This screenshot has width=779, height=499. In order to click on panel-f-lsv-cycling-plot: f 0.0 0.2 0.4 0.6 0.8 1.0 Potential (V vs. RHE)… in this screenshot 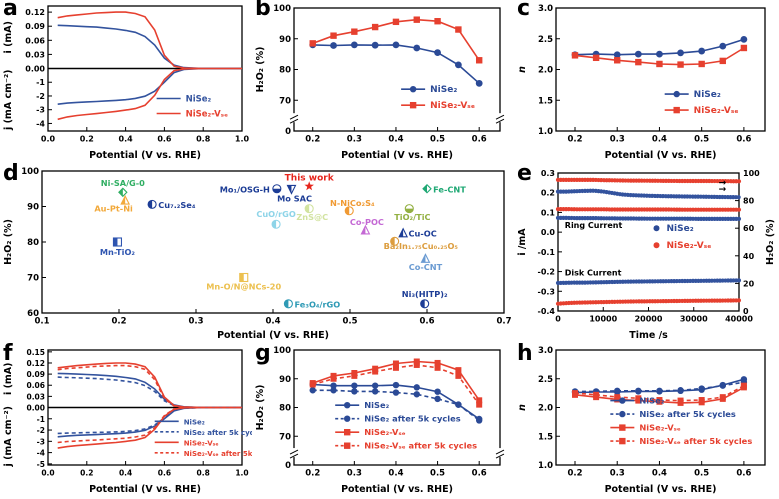, I will do `click(126, 420)`.